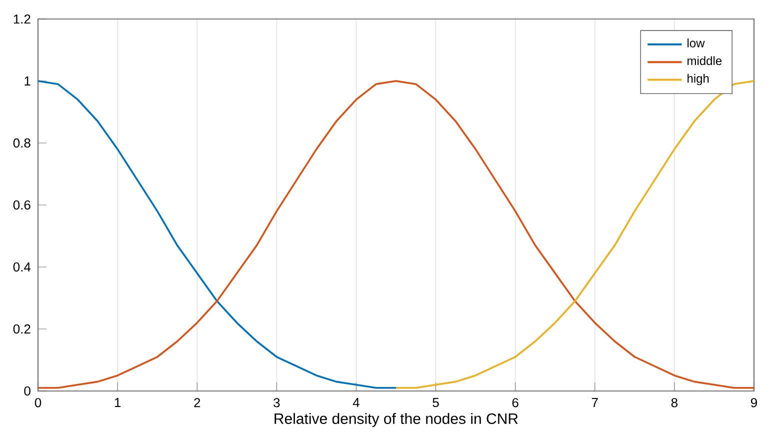 This screenshot has height=439, width=772. What do you see at coordinates (595, 402) in the screenshot?
I see `x-tick-label: 7` at bounding box center [595, 402].